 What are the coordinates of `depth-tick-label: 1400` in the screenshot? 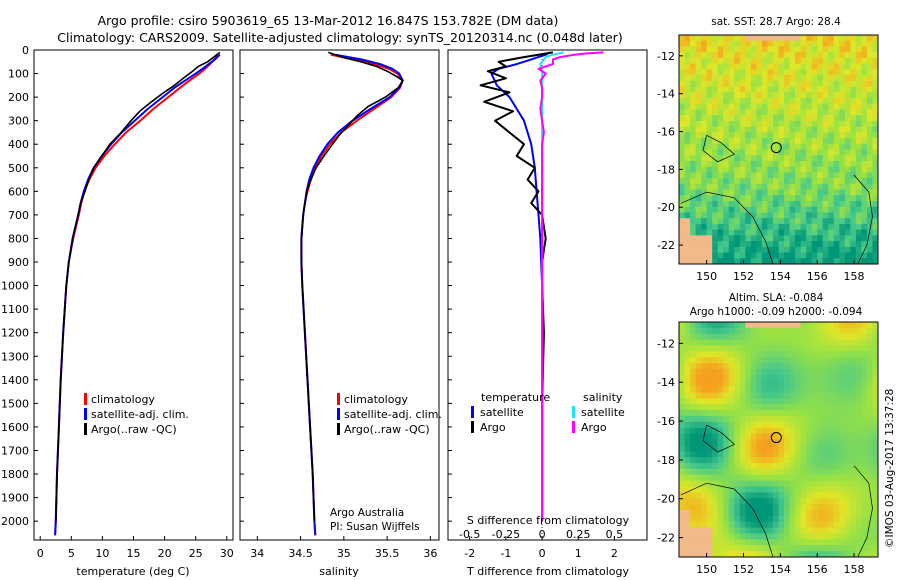 It's located at (15, 380).